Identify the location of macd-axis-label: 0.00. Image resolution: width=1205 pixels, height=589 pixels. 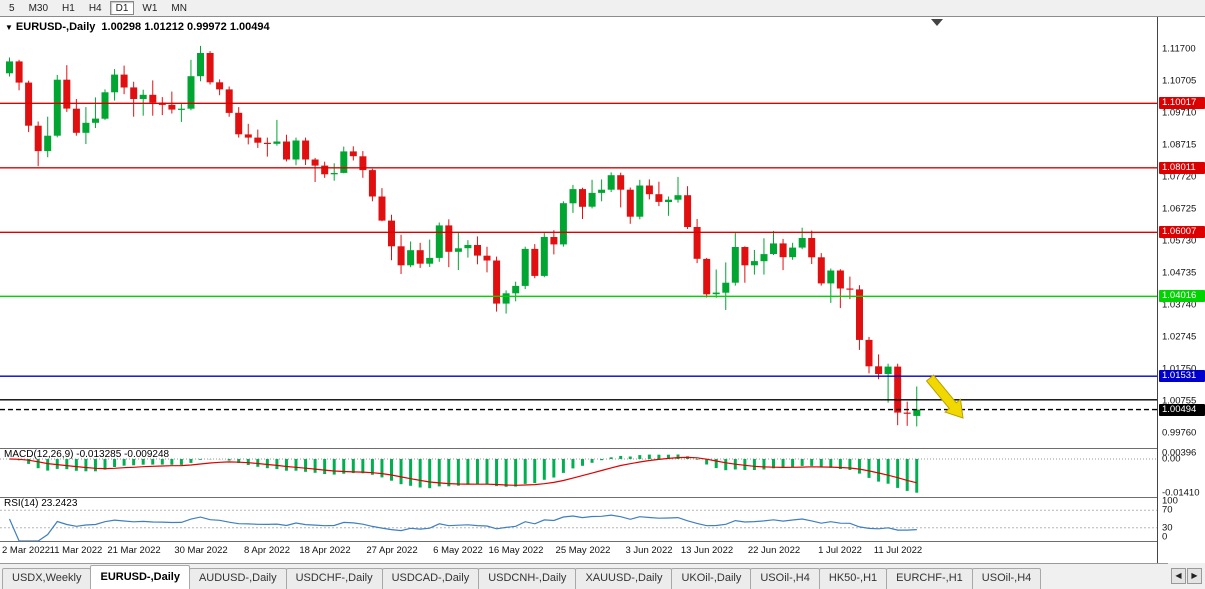
(1171, 459).